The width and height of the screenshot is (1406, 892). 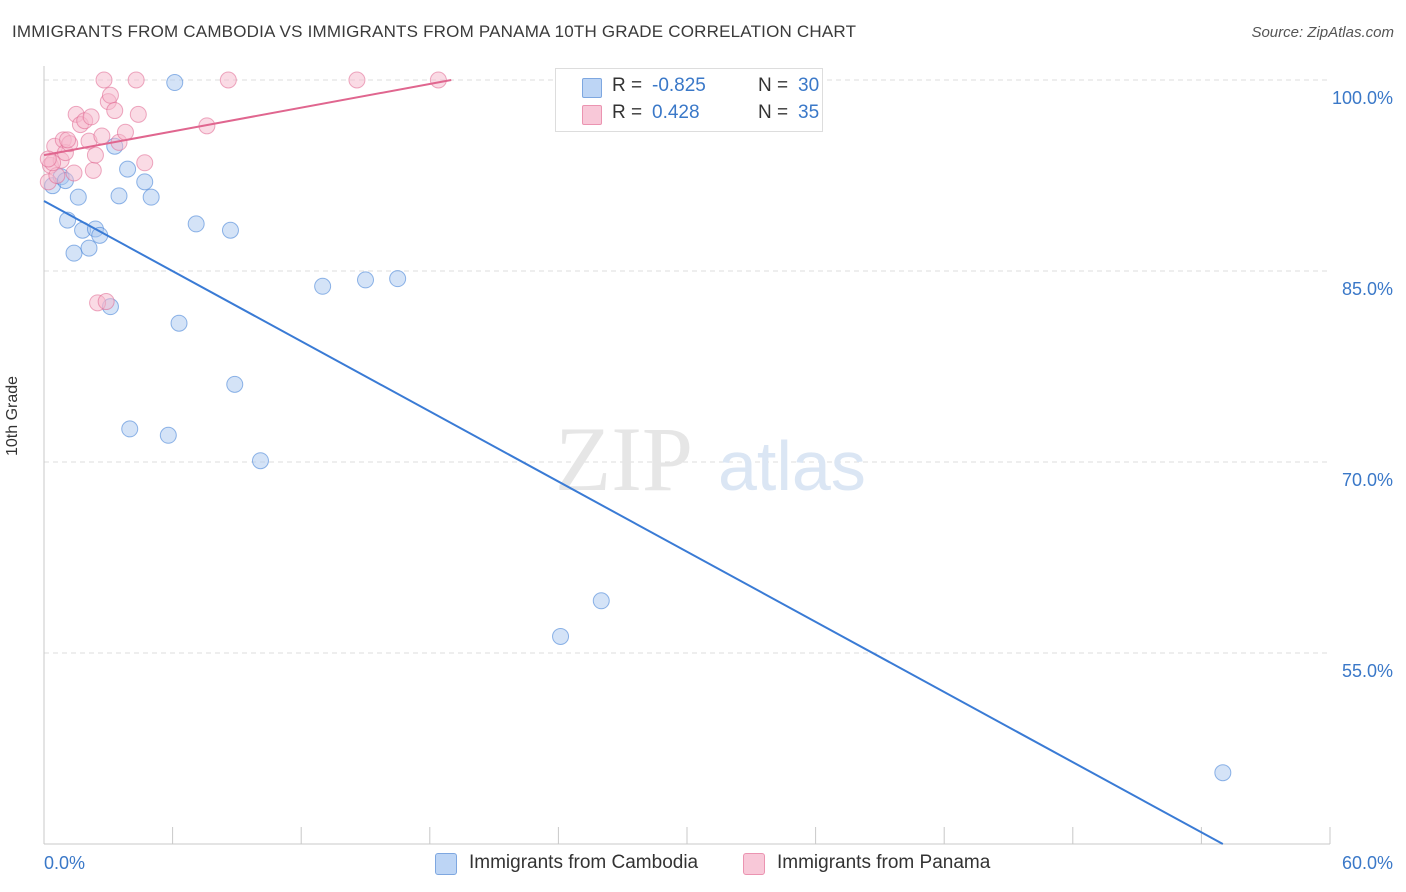 What do you see at coordinates (592, 88) in the screenshot?
I see `legend-swatch-cambodia` at bounding box center [592, 88].